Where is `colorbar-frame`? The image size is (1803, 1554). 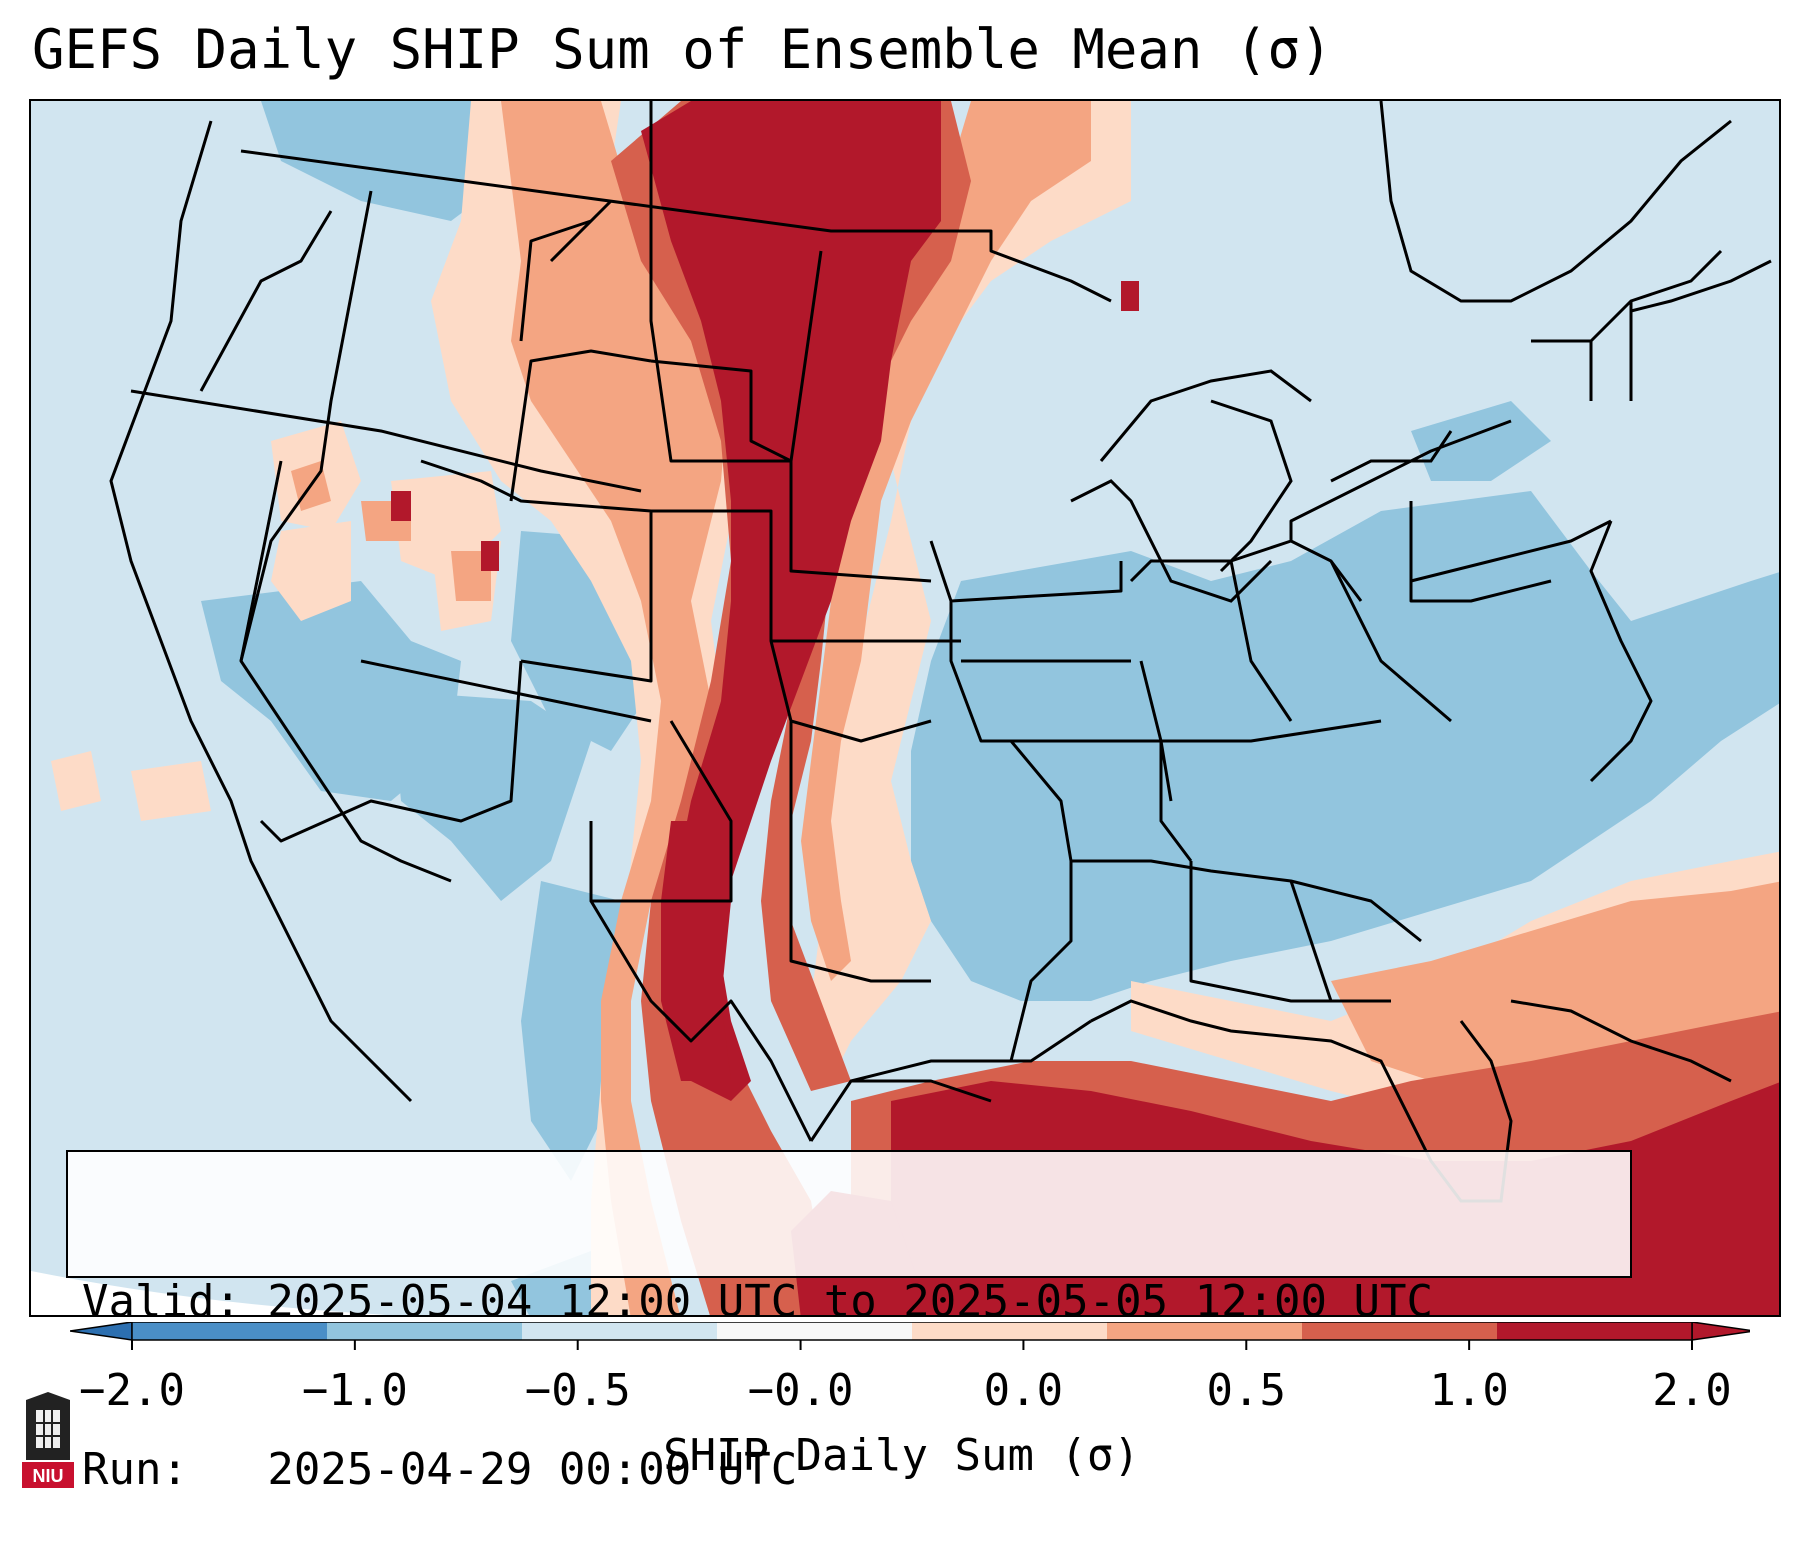 colorbar-frame is located at coordinates (912, 1331).